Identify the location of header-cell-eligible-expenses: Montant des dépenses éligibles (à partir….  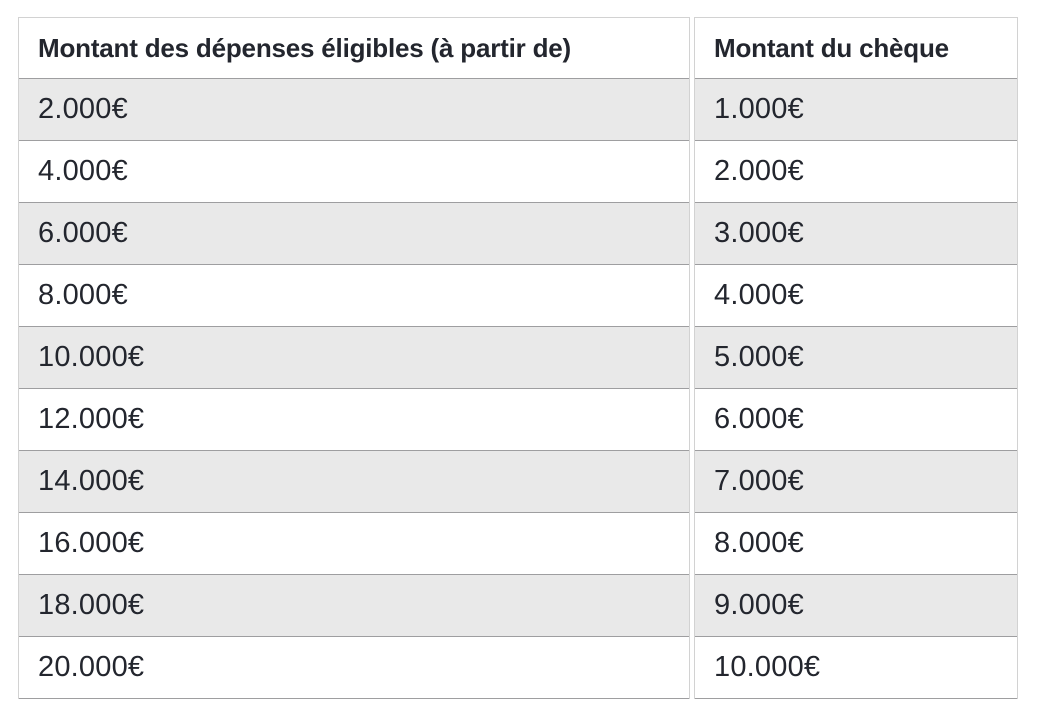
(354, 48).